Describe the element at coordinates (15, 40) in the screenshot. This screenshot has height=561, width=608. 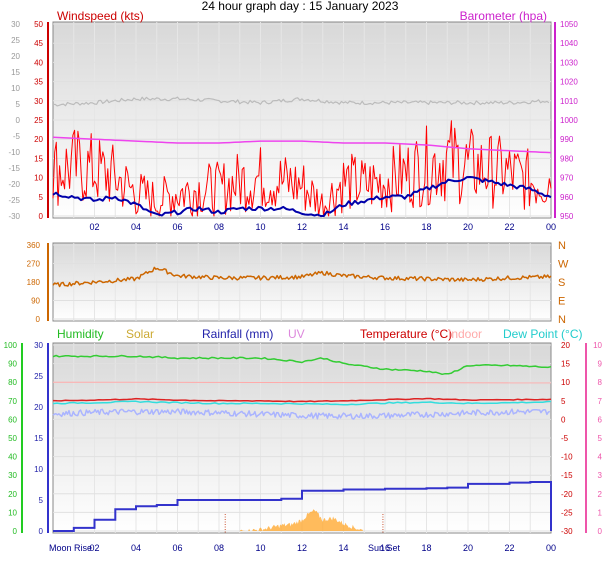
I see `gust-tick-label: 25` at that location.